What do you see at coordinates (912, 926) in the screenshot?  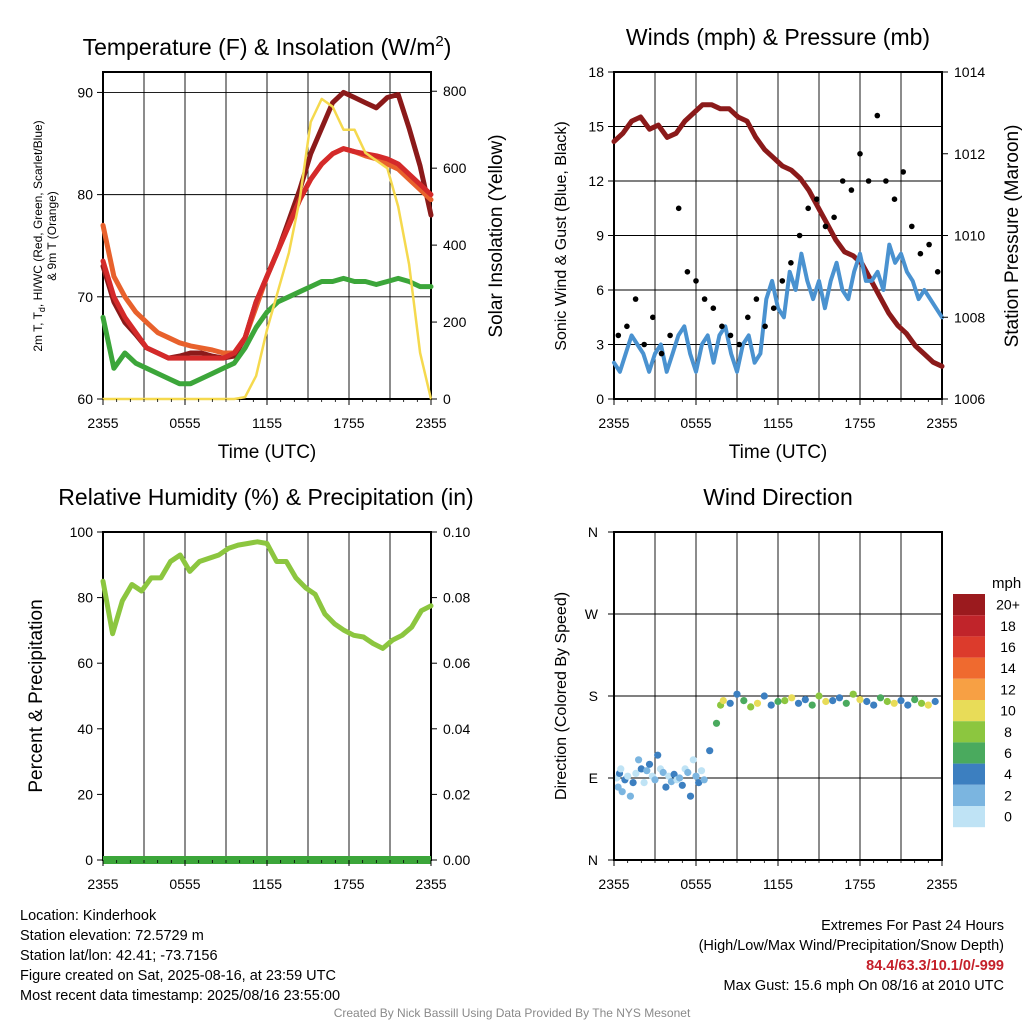 I see `extremes-title: Extremes For Past 24 Hours` at bounding box center [912, 926].